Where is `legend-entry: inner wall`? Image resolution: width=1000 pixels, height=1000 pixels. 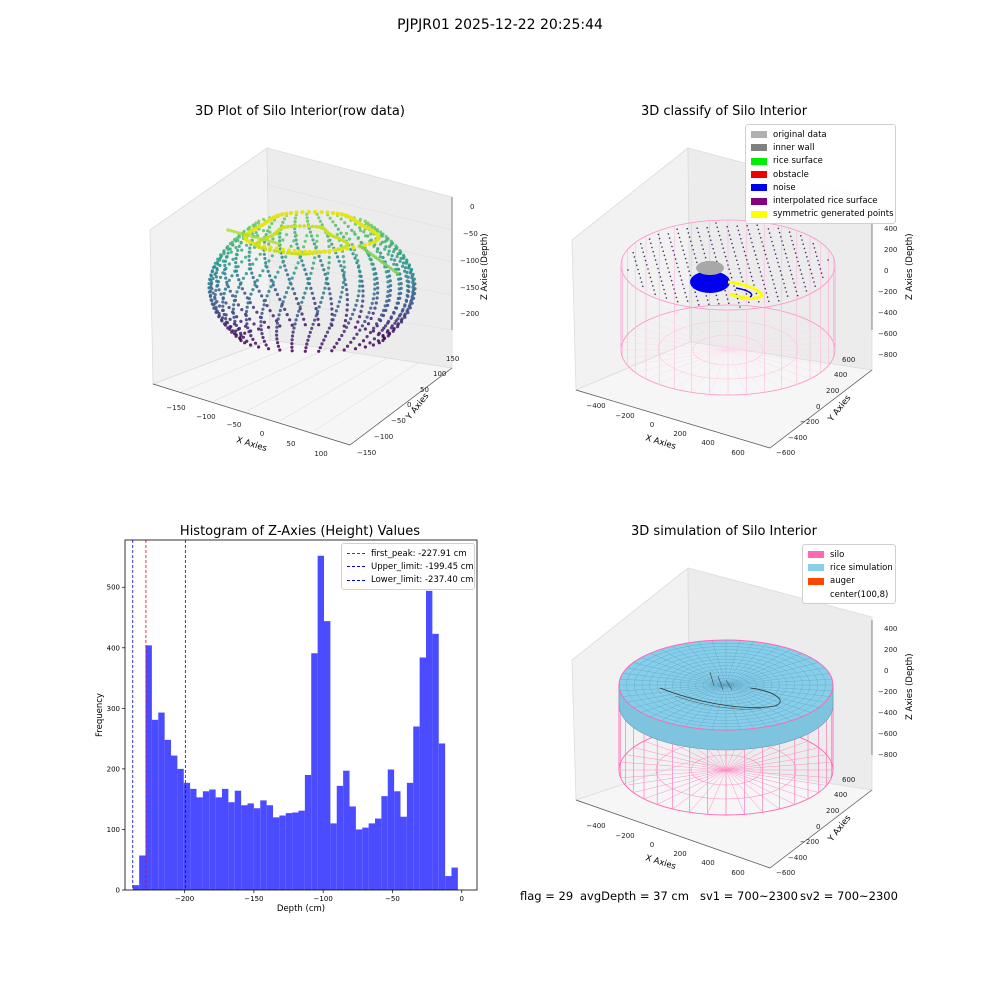 legend-entry: inner wall is located at coordinates (820, 147).